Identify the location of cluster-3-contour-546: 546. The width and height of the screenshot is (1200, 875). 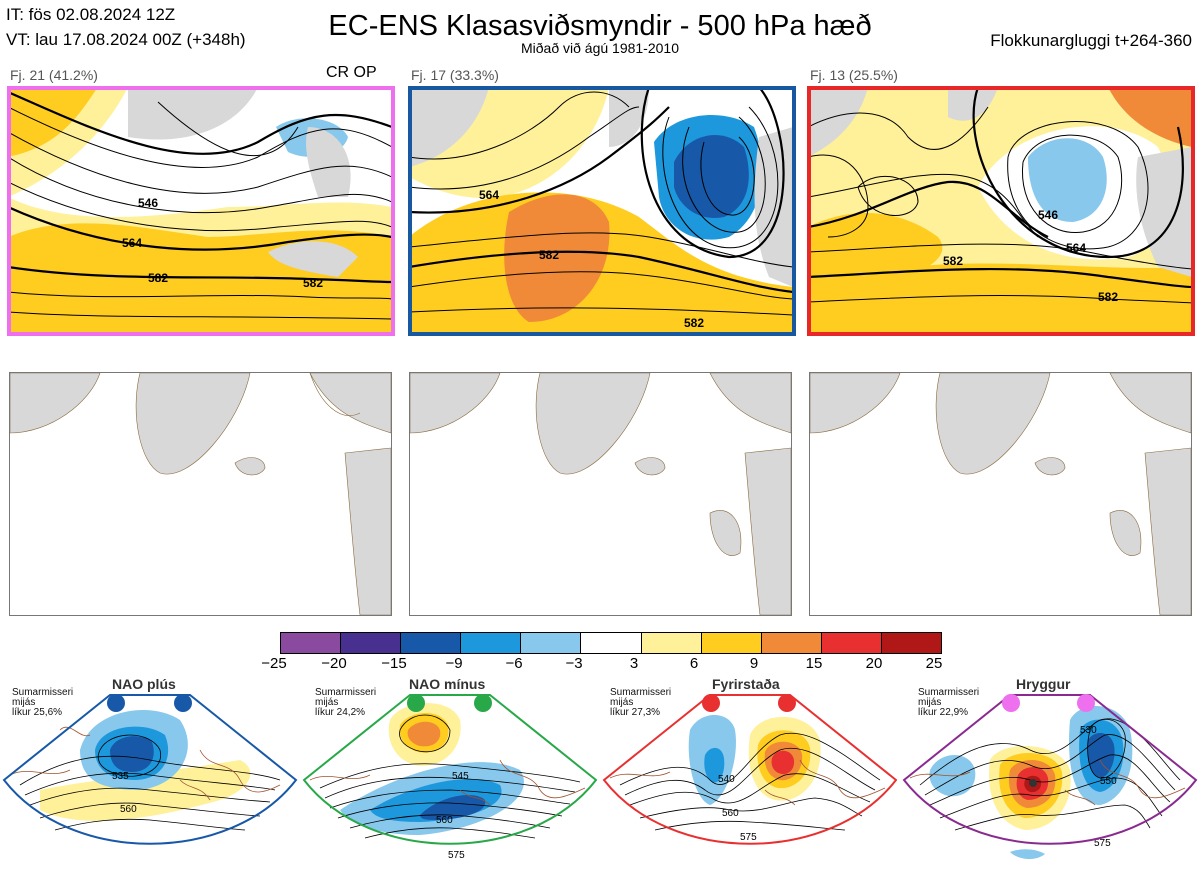
(1048, 215).